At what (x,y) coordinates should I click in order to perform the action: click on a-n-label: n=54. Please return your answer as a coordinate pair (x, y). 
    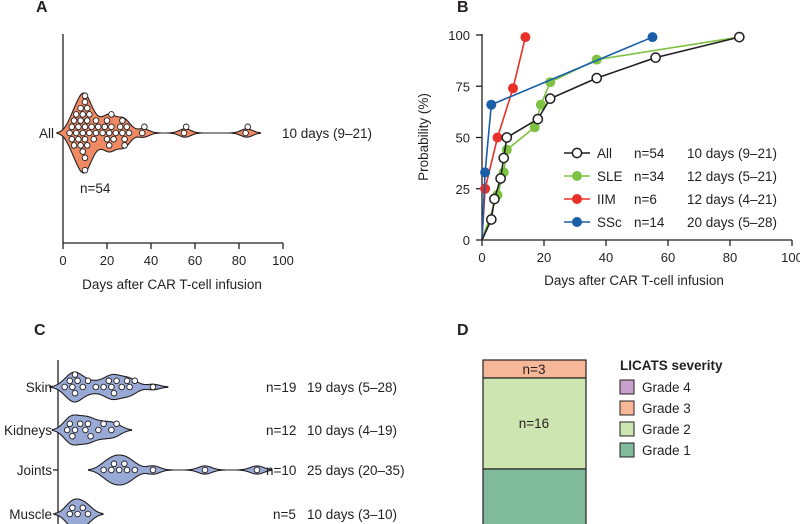
    Looking at the image, I should click on (95, 188).